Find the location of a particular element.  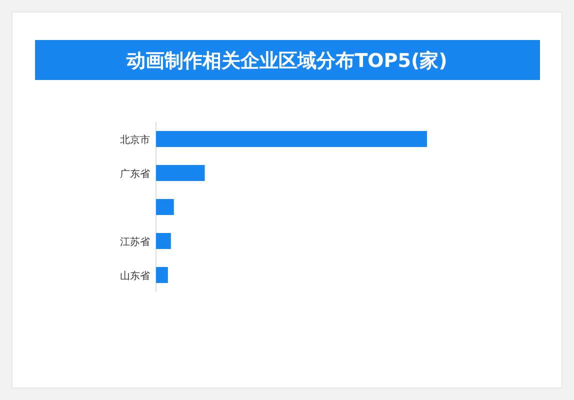

title: 动画制作相关企业区域分布TOP5(家) is located at coordinates (287, 60).